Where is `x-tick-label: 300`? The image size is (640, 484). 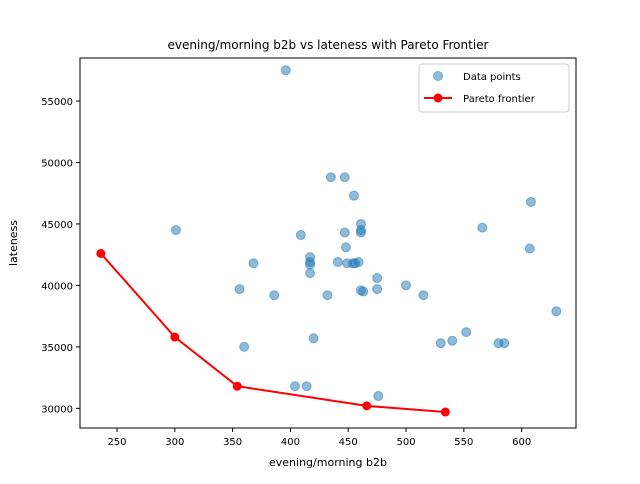 x-tick-label: 300 is located at coordinates (174, 442).